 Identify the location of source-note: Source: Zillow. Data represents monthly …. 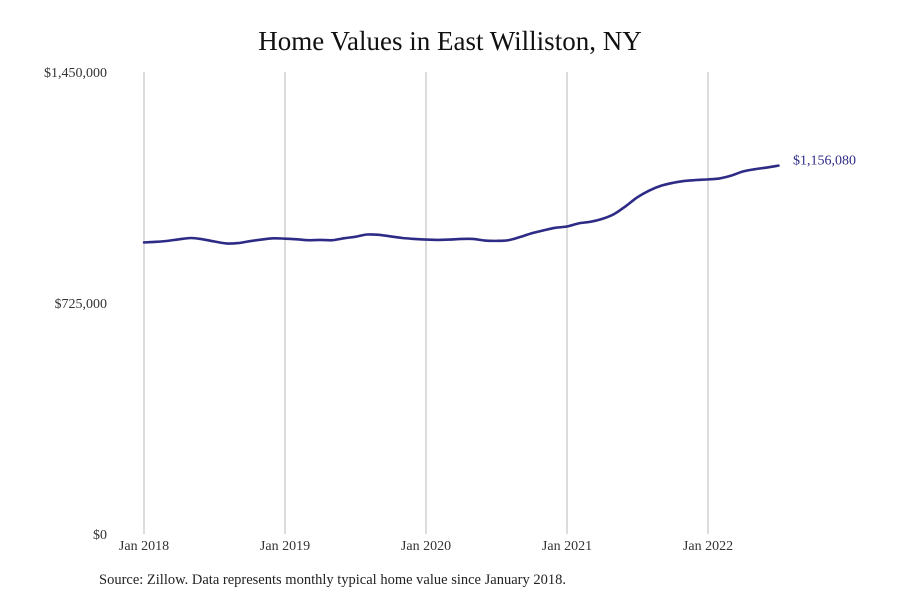
(332, 580).